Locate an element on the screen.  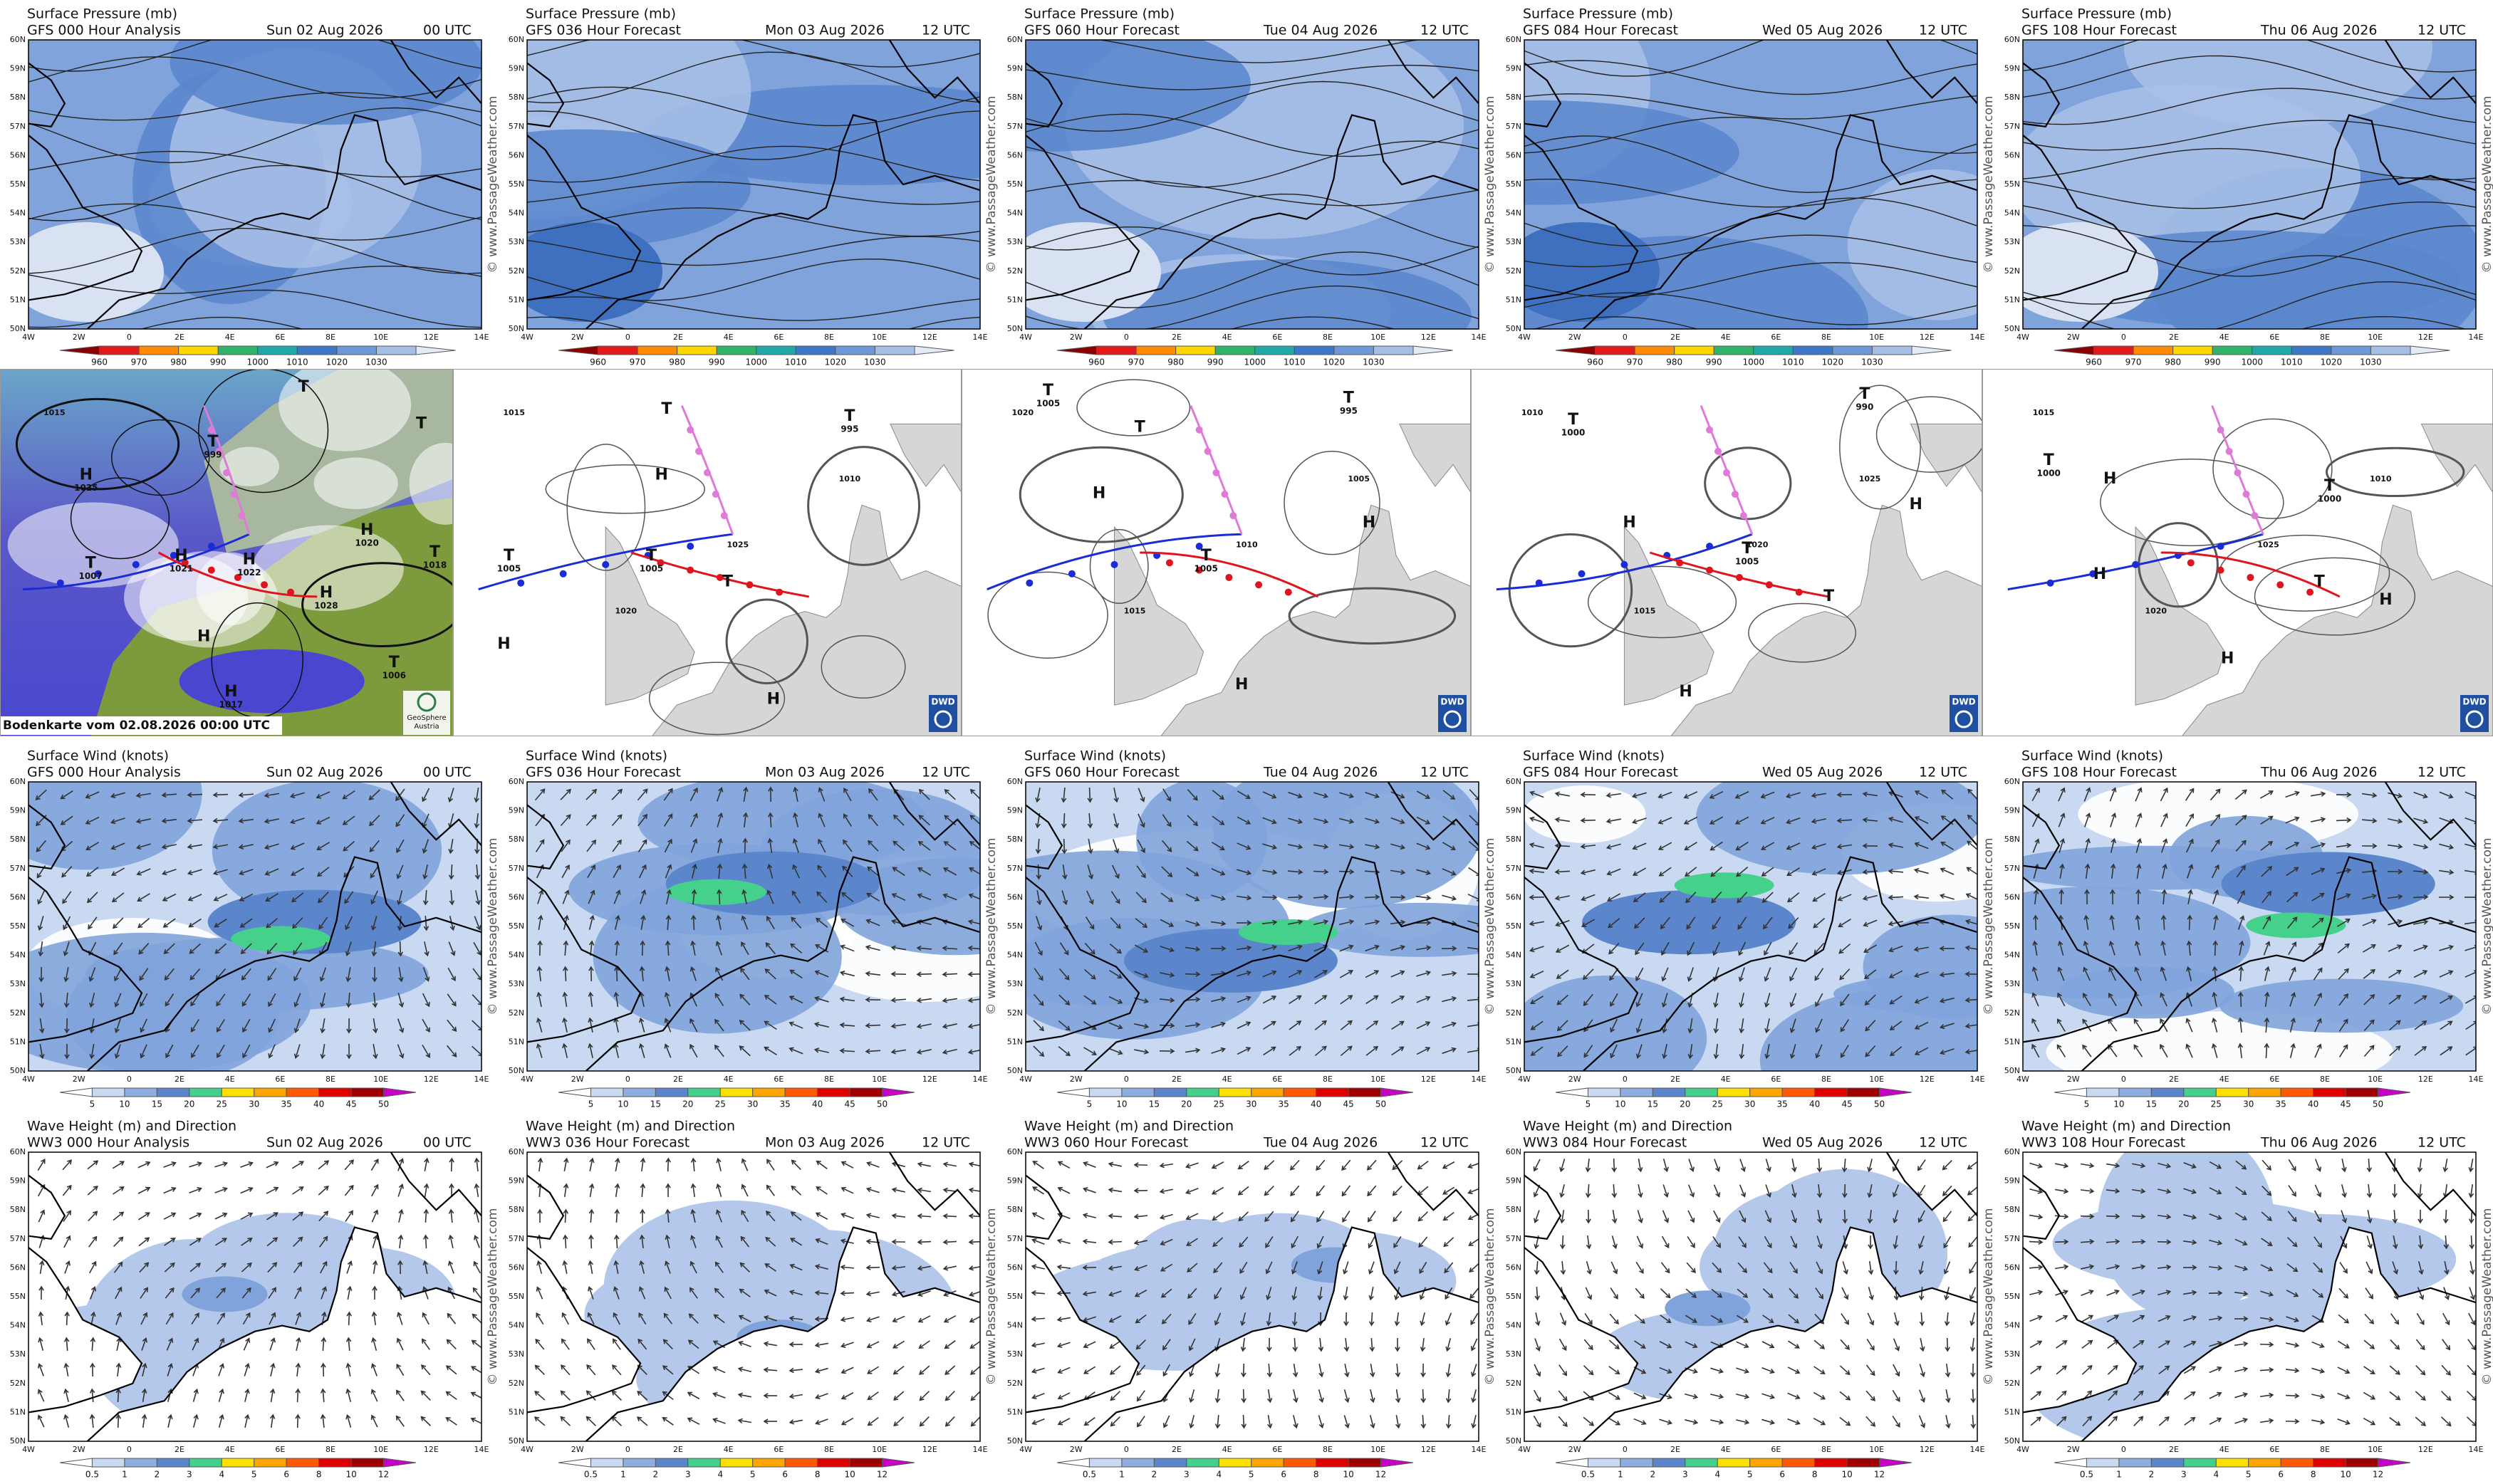
lon-label: 2E is located at coordinates (1675, 1449).